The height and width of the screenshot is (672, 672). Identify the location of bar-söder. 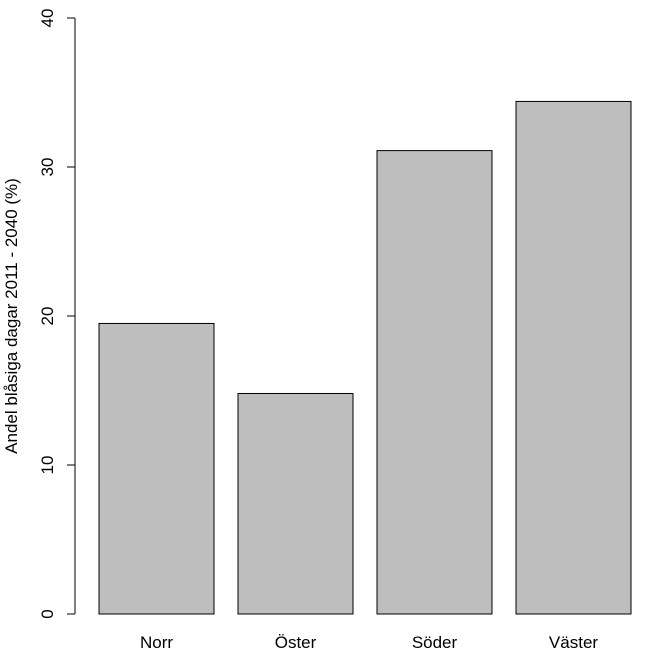
(434, 382).